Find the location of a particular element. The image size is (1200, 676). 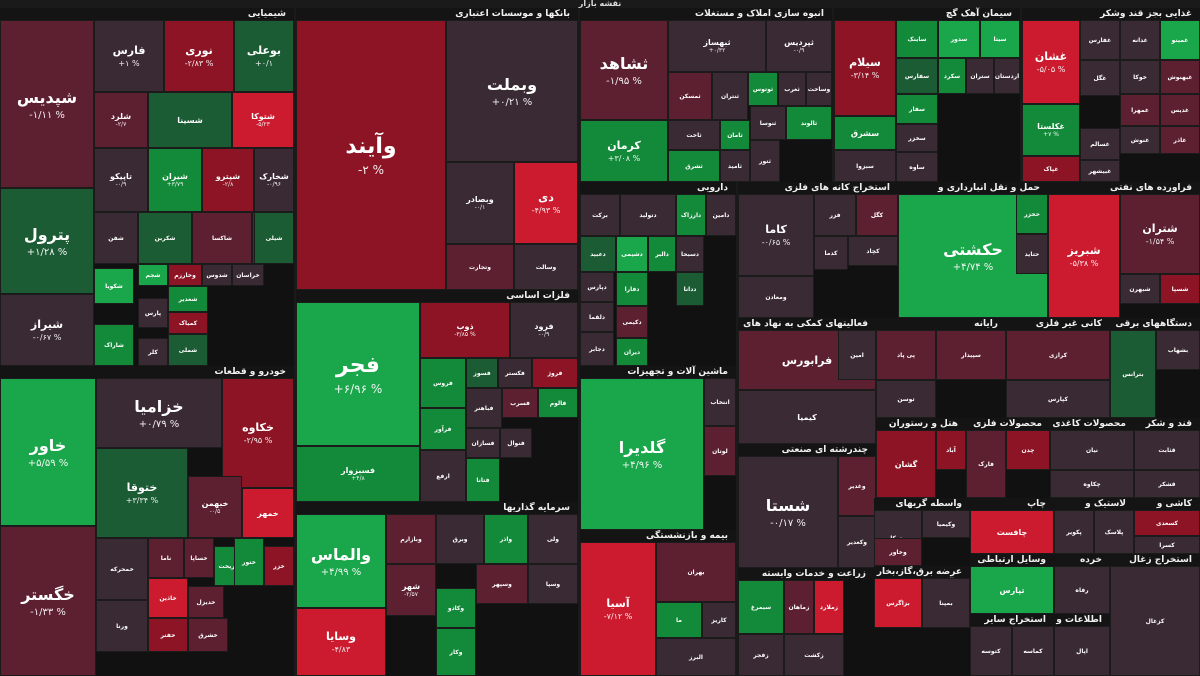

stock-tile: غاذر is located at coordinates (1180, 140).